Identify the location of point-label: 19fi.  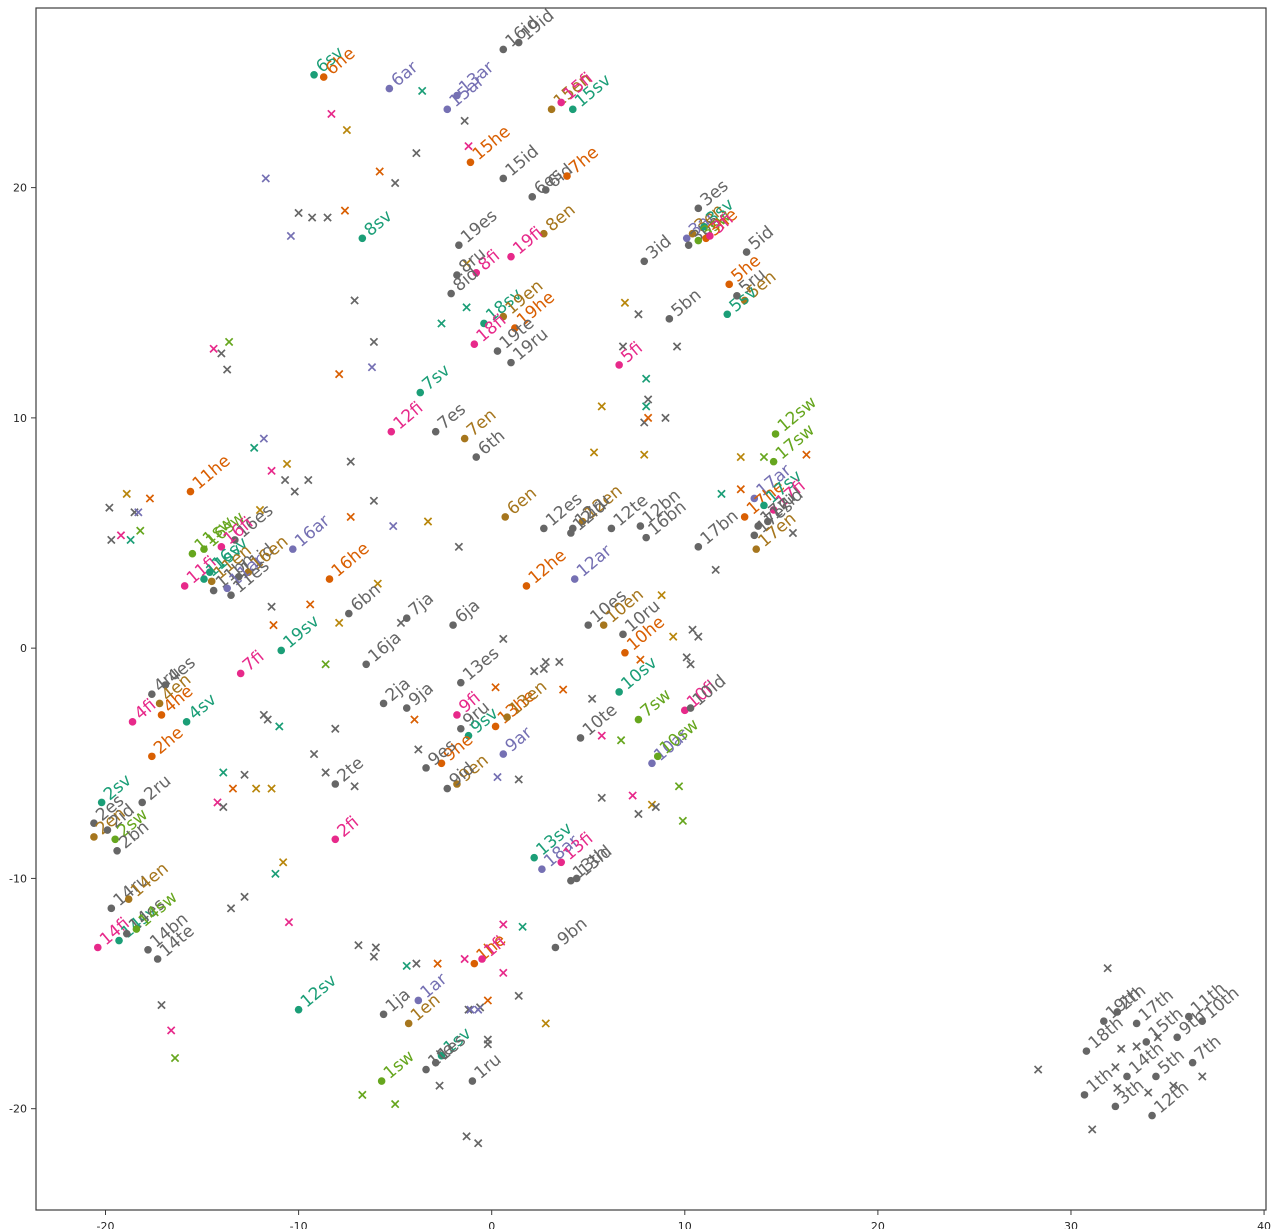
(528, 241).